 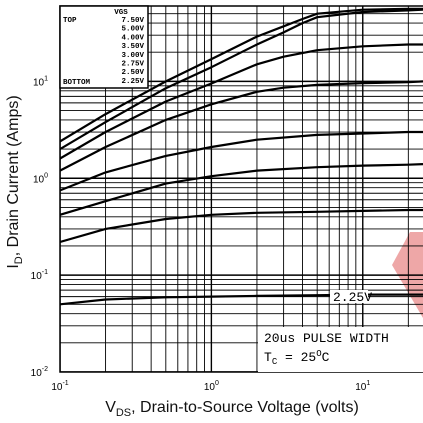 I want to click on pulse-width-line: 20us PULSE WIDTH, so click(x=326, y=338).